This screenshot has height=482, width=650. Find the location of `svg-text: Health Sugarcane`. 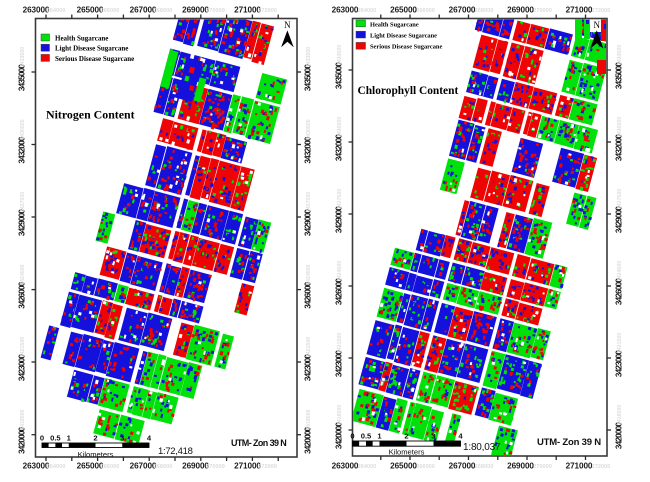

svg-text: Health Sugarcane is located at coordinates (81, 39).